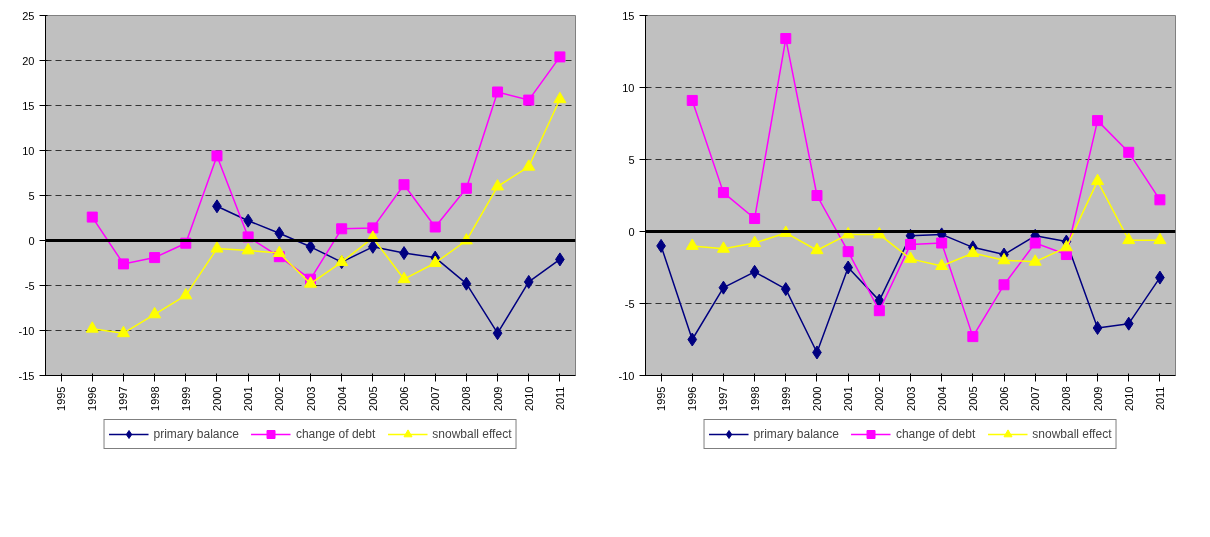  What do you see at coordinates (26, 375) in the screenshot?
I see `y-tick-label: -15` at bounding box center [26, 375].